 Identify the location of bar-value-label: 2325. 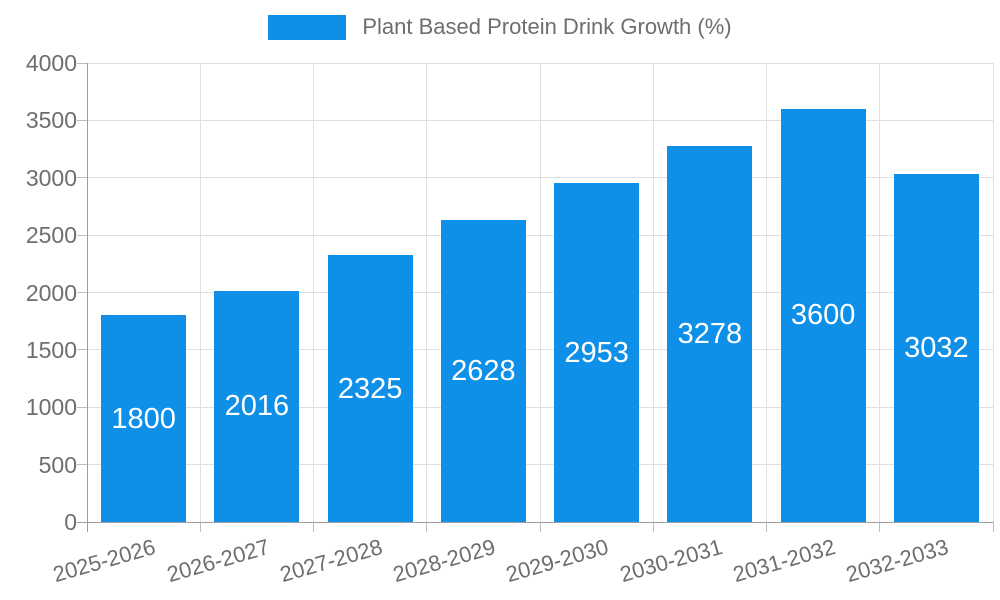
(370, 388).